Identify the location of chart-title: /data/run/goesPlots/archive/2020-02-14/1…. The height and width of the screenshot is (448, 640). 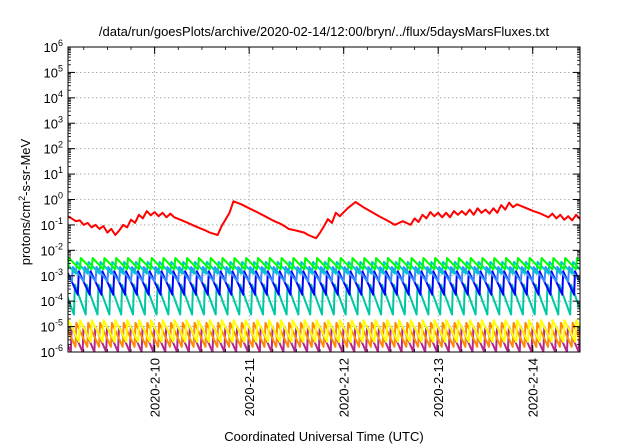
(324, 31).